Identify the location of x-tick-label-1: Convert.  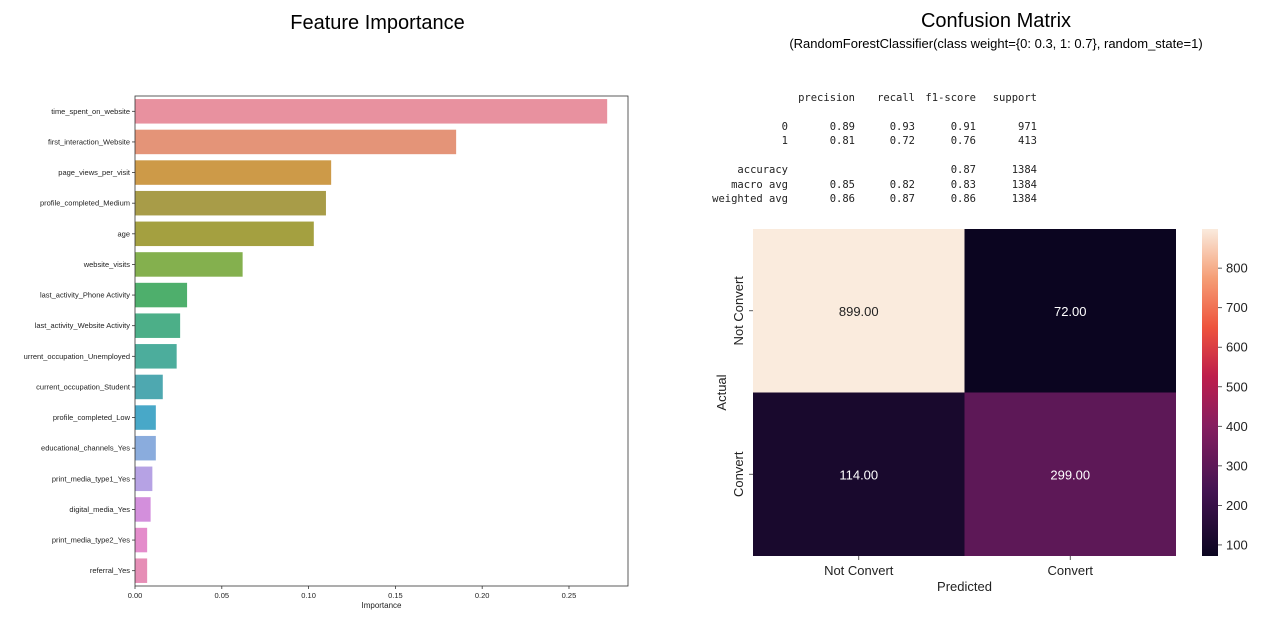
(1070, 570).